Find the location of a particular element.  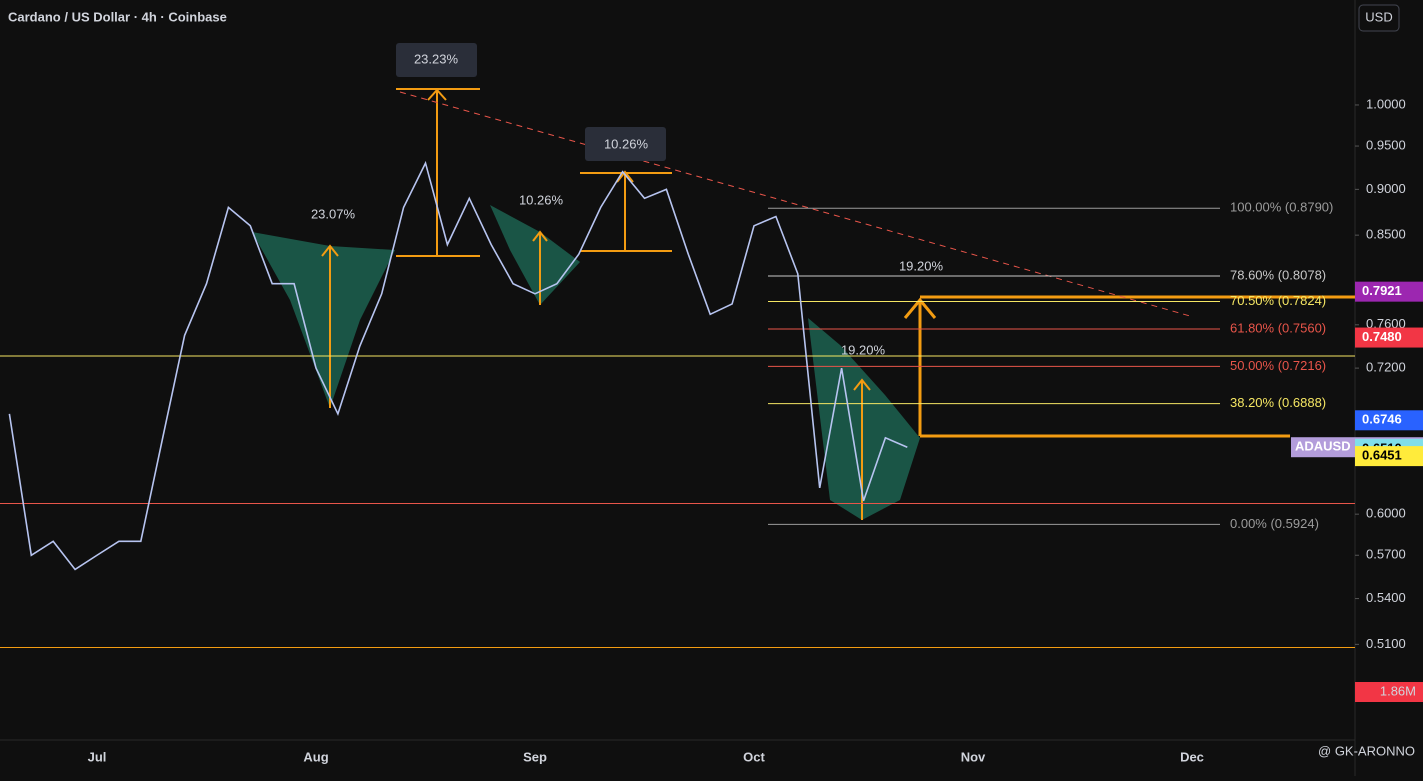

chart-title: Cardano / US Dollar · 4h · Coinbase is located at coordinates (117, 16).